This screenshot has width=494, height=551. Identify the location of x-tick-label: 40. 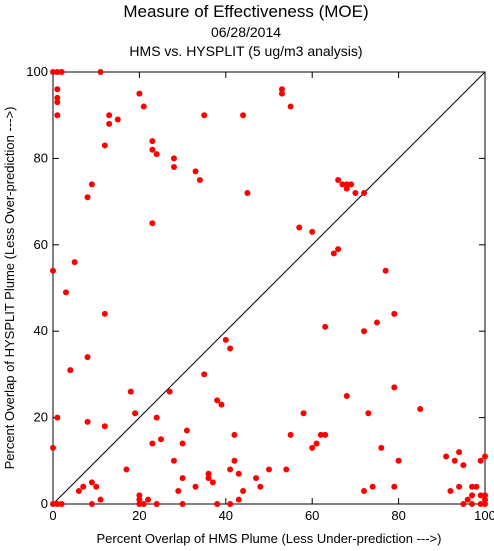
(226, 515).